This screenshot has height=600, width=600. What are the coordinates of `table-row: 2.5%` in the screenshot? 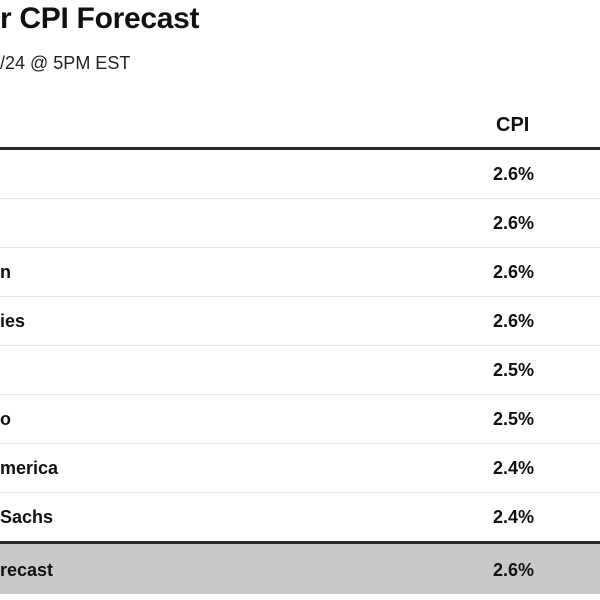 It's located at (300, 370).